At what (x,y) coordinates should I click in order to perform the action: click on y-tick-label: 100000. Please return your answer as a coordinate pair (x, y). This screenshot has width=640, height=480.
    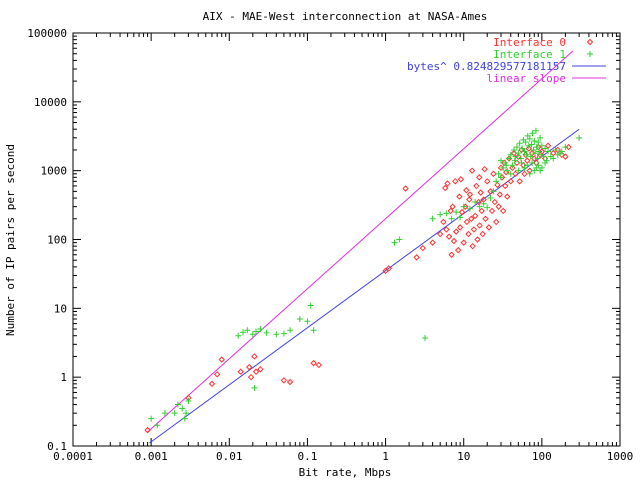
    Looking at the image, I should click on (47, 33).